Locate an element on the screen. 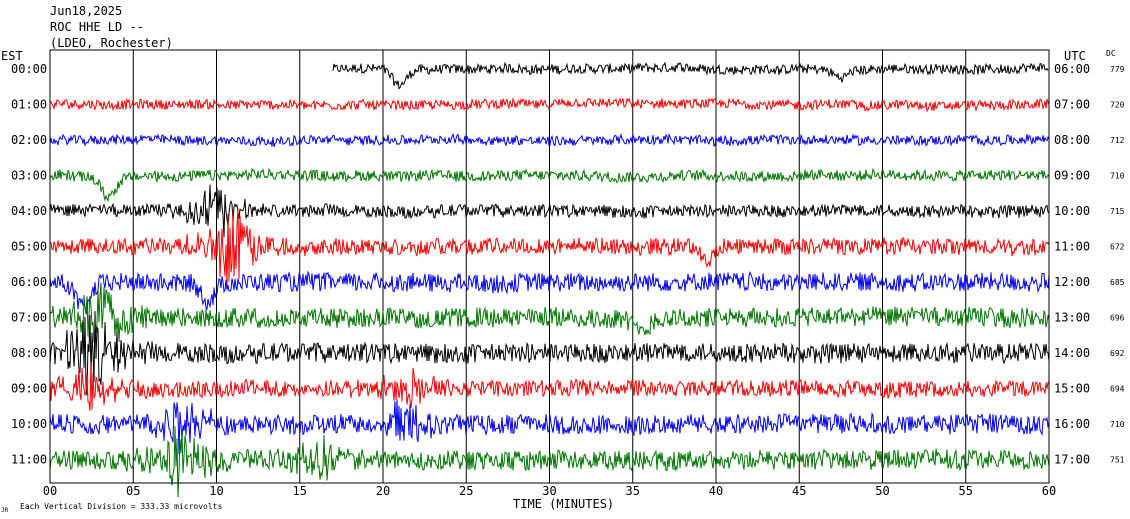  est-hour-label: 03:00 is located at coordinates (29, 176).